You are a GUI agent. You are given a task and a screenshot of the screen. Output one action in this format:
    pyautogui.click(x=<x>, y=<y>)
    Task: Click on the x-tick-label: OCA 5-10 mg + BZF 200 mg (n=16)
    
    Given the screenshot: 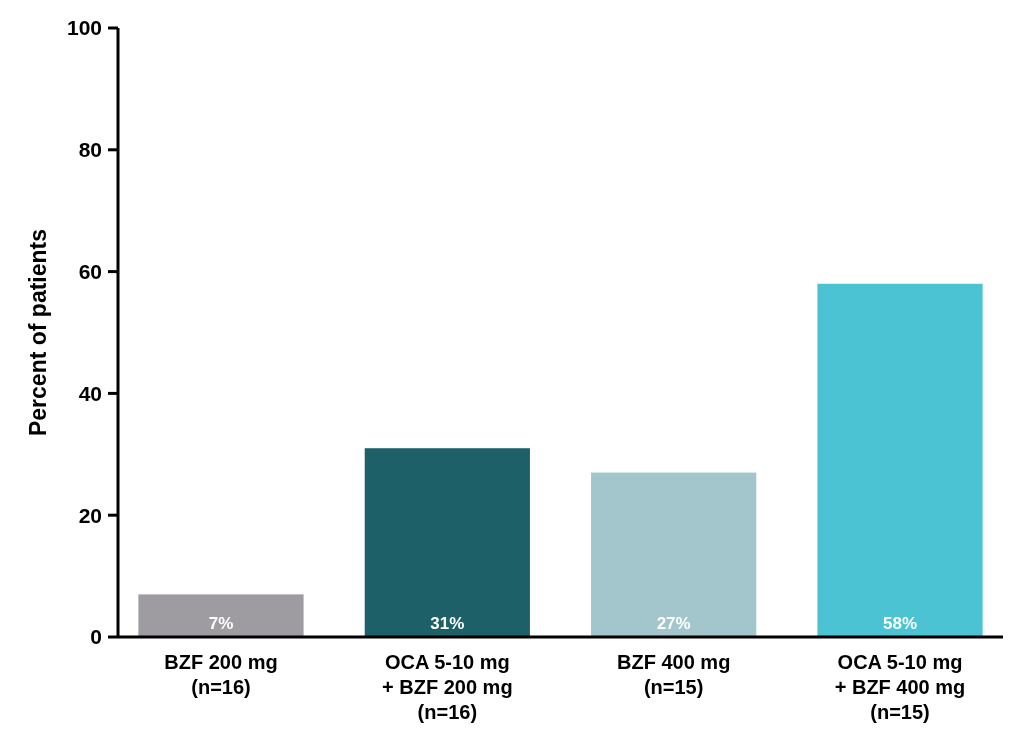 What is the action you would take?
    pyautogui.click(x=447, y=687)
    